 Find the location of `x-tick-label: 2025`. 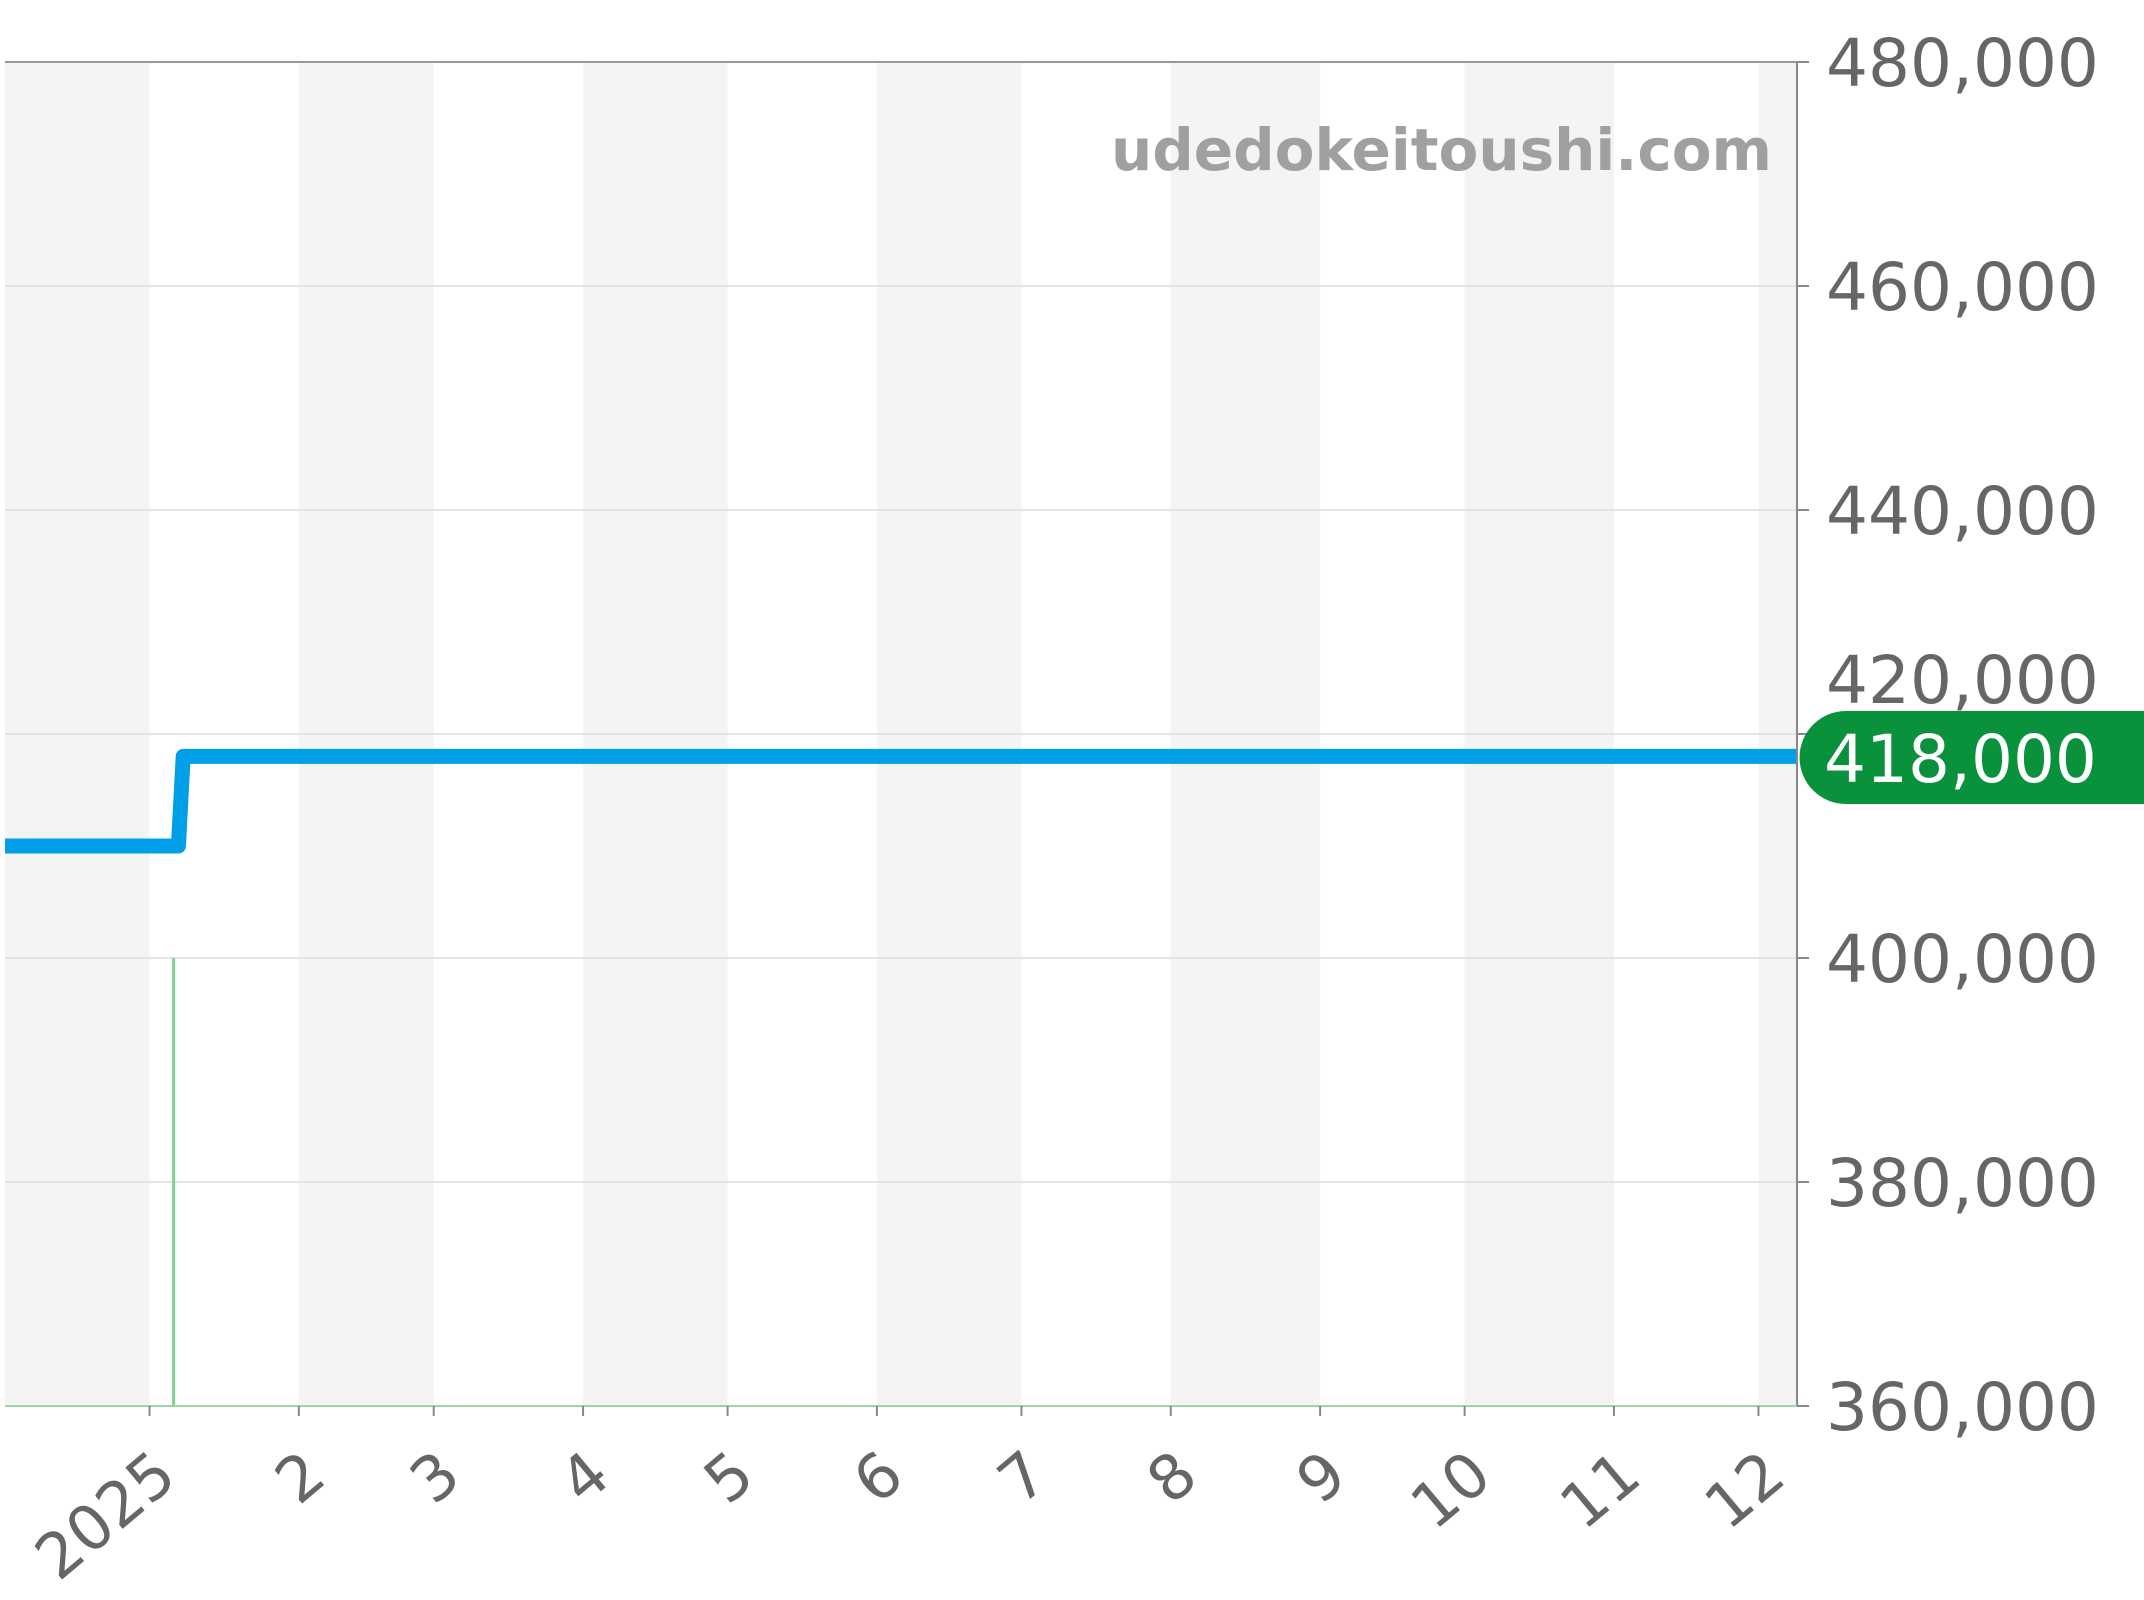

x-tick-label: 2025 is located at coordinates (105, 1515).